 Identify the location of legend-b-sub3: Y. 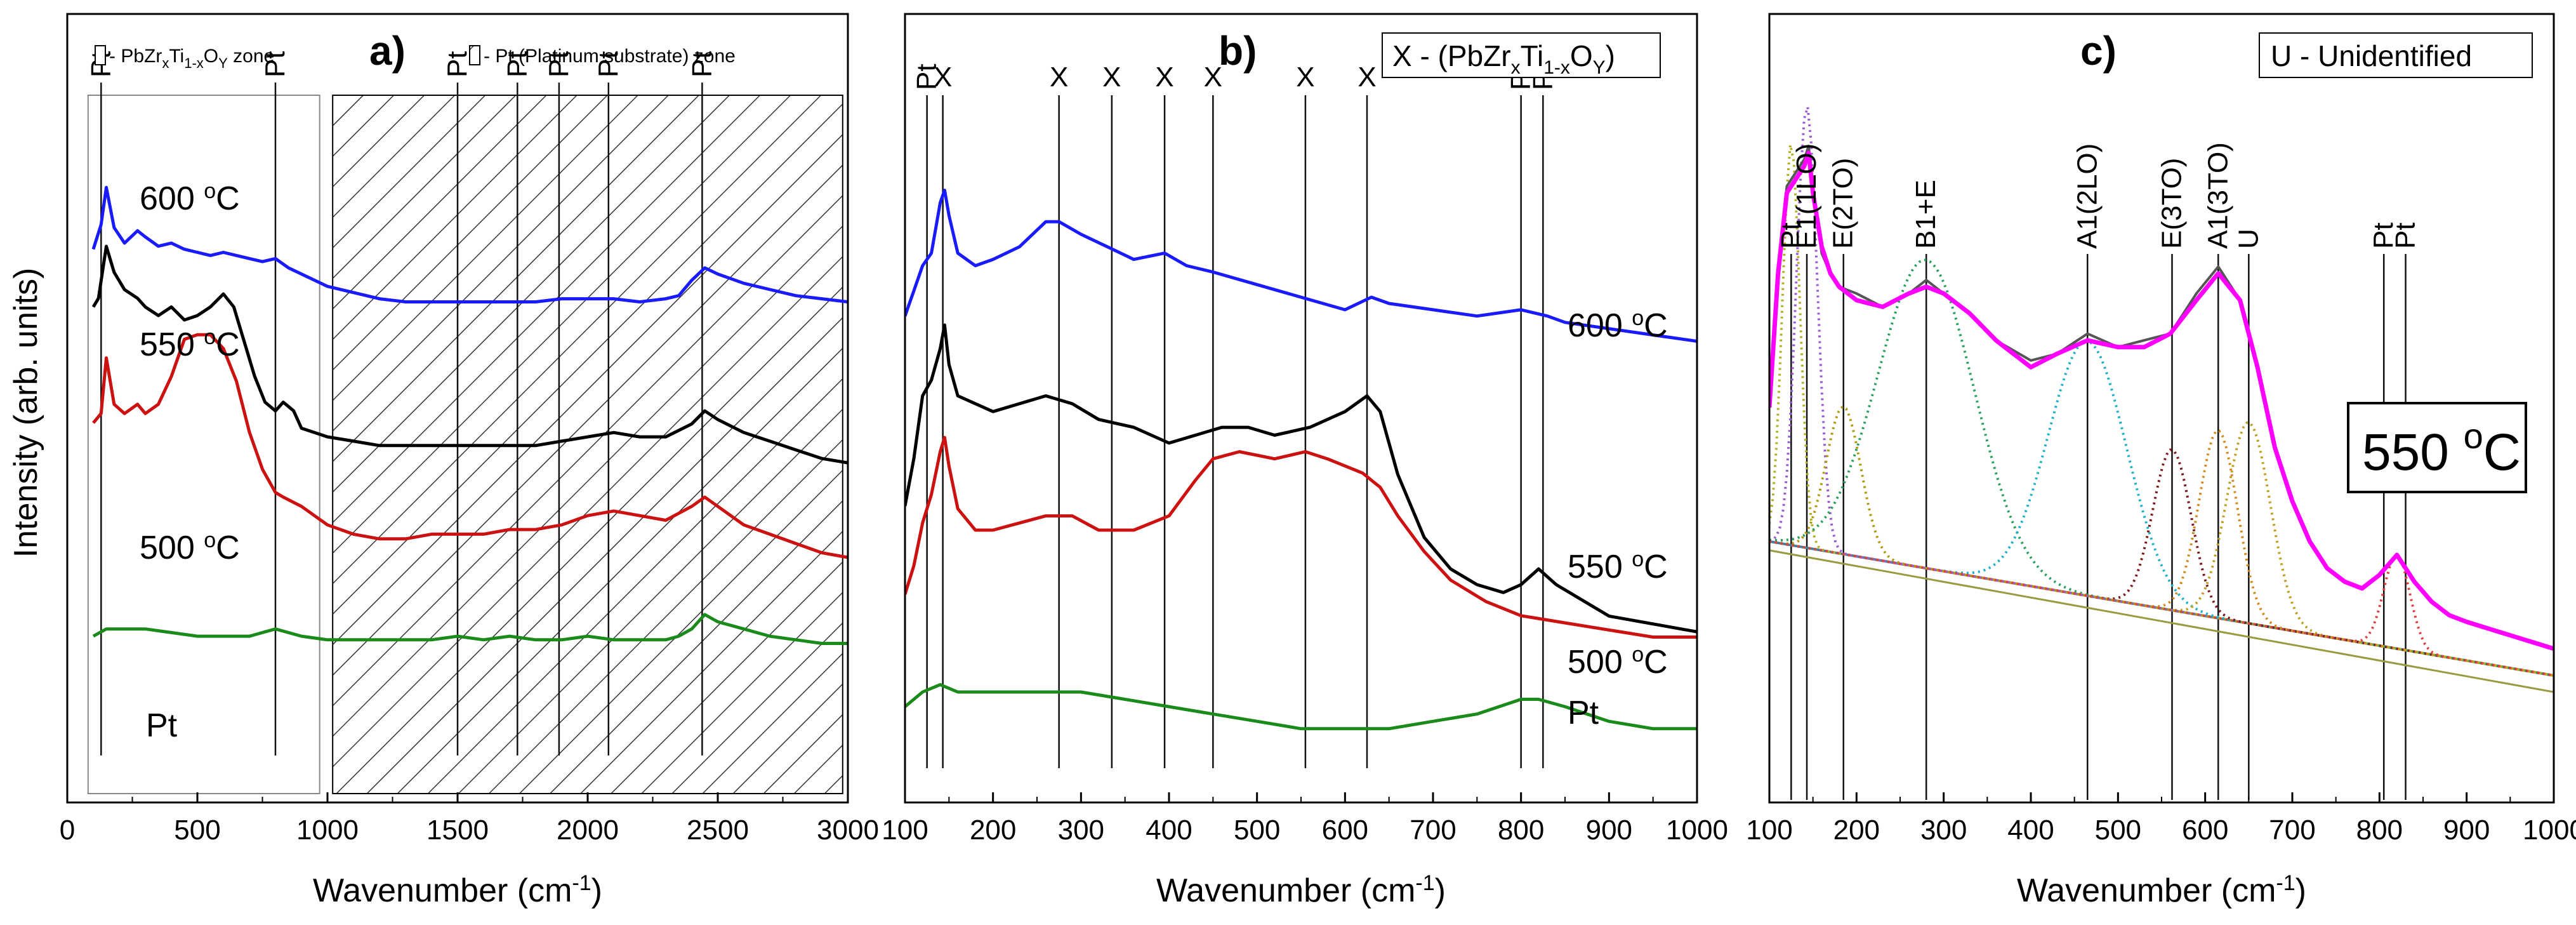
(1600, 67).